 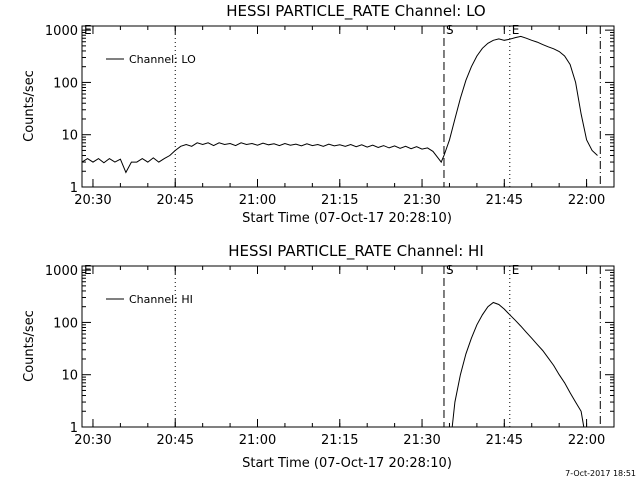 What do you see at coordinates (355, 11) in the screenshot?
I see `chart-title: HESSI PARTICLE_RATE Channel: LO` at bounding box center [355, 11].